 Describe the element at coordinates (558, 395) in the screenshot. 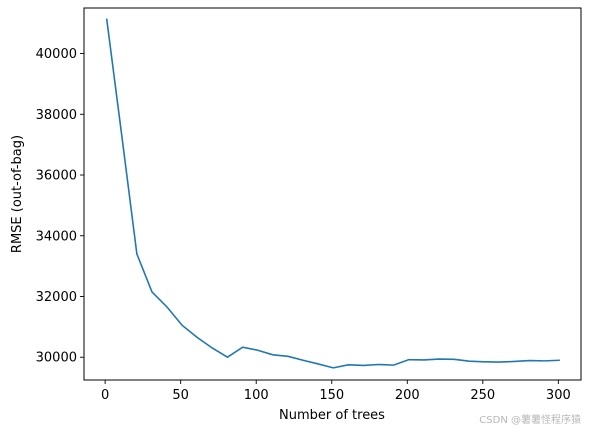

I see `x-tick-label: 300` at that location.